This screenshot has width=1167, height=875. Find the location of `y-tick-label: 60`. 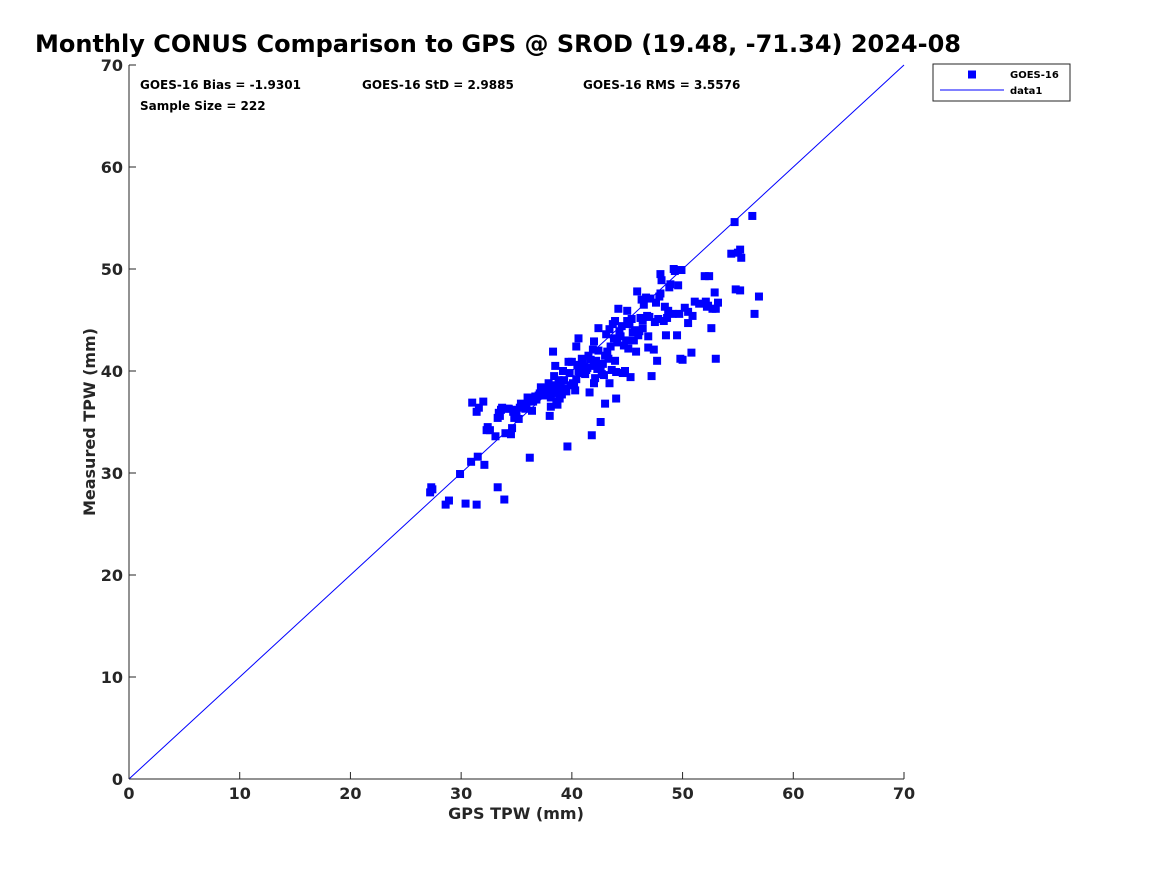

y-tick-label: 60 is located at coordinates (112, 167).